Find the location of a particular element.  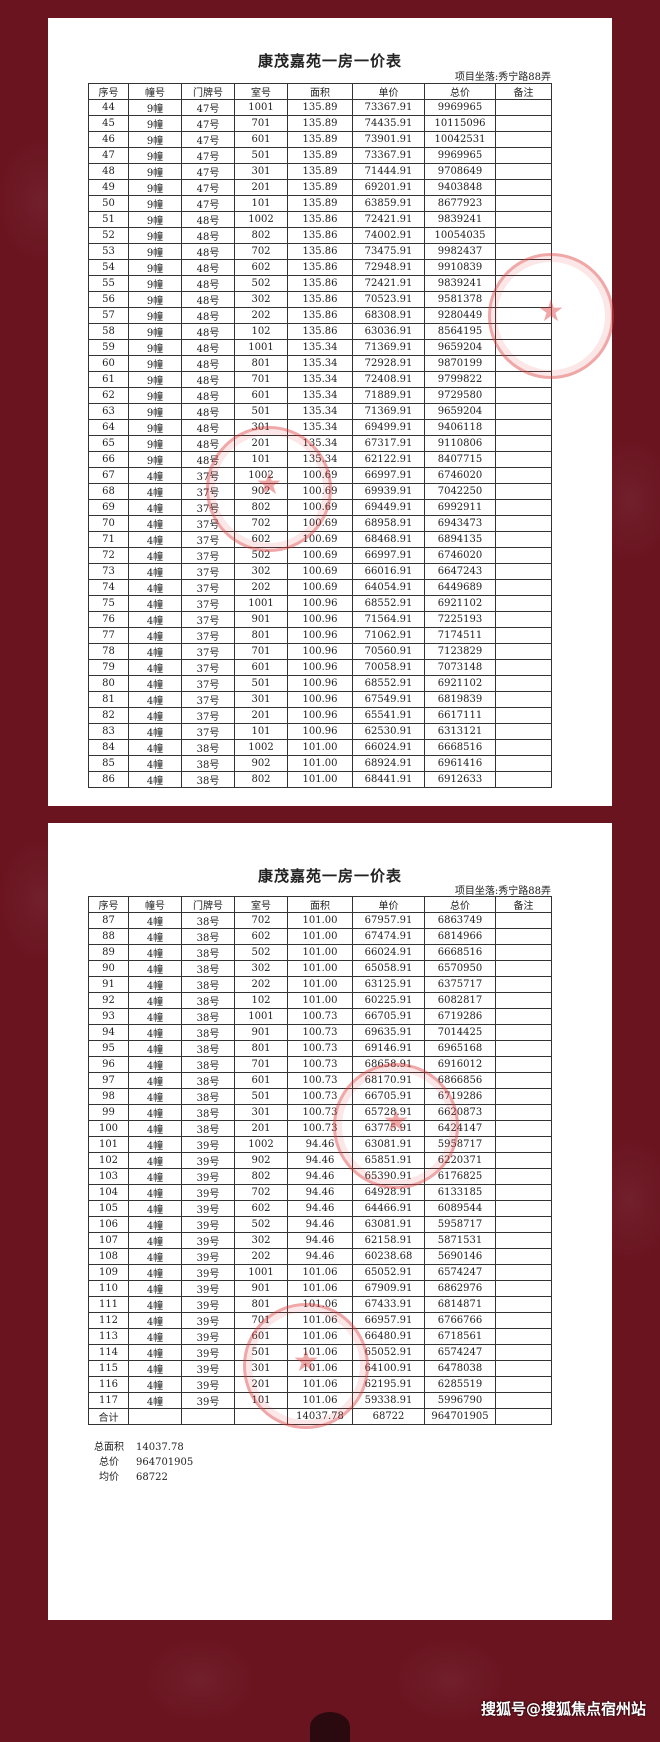

cell-room-no: 1001 is located at coordinates (261, 347).